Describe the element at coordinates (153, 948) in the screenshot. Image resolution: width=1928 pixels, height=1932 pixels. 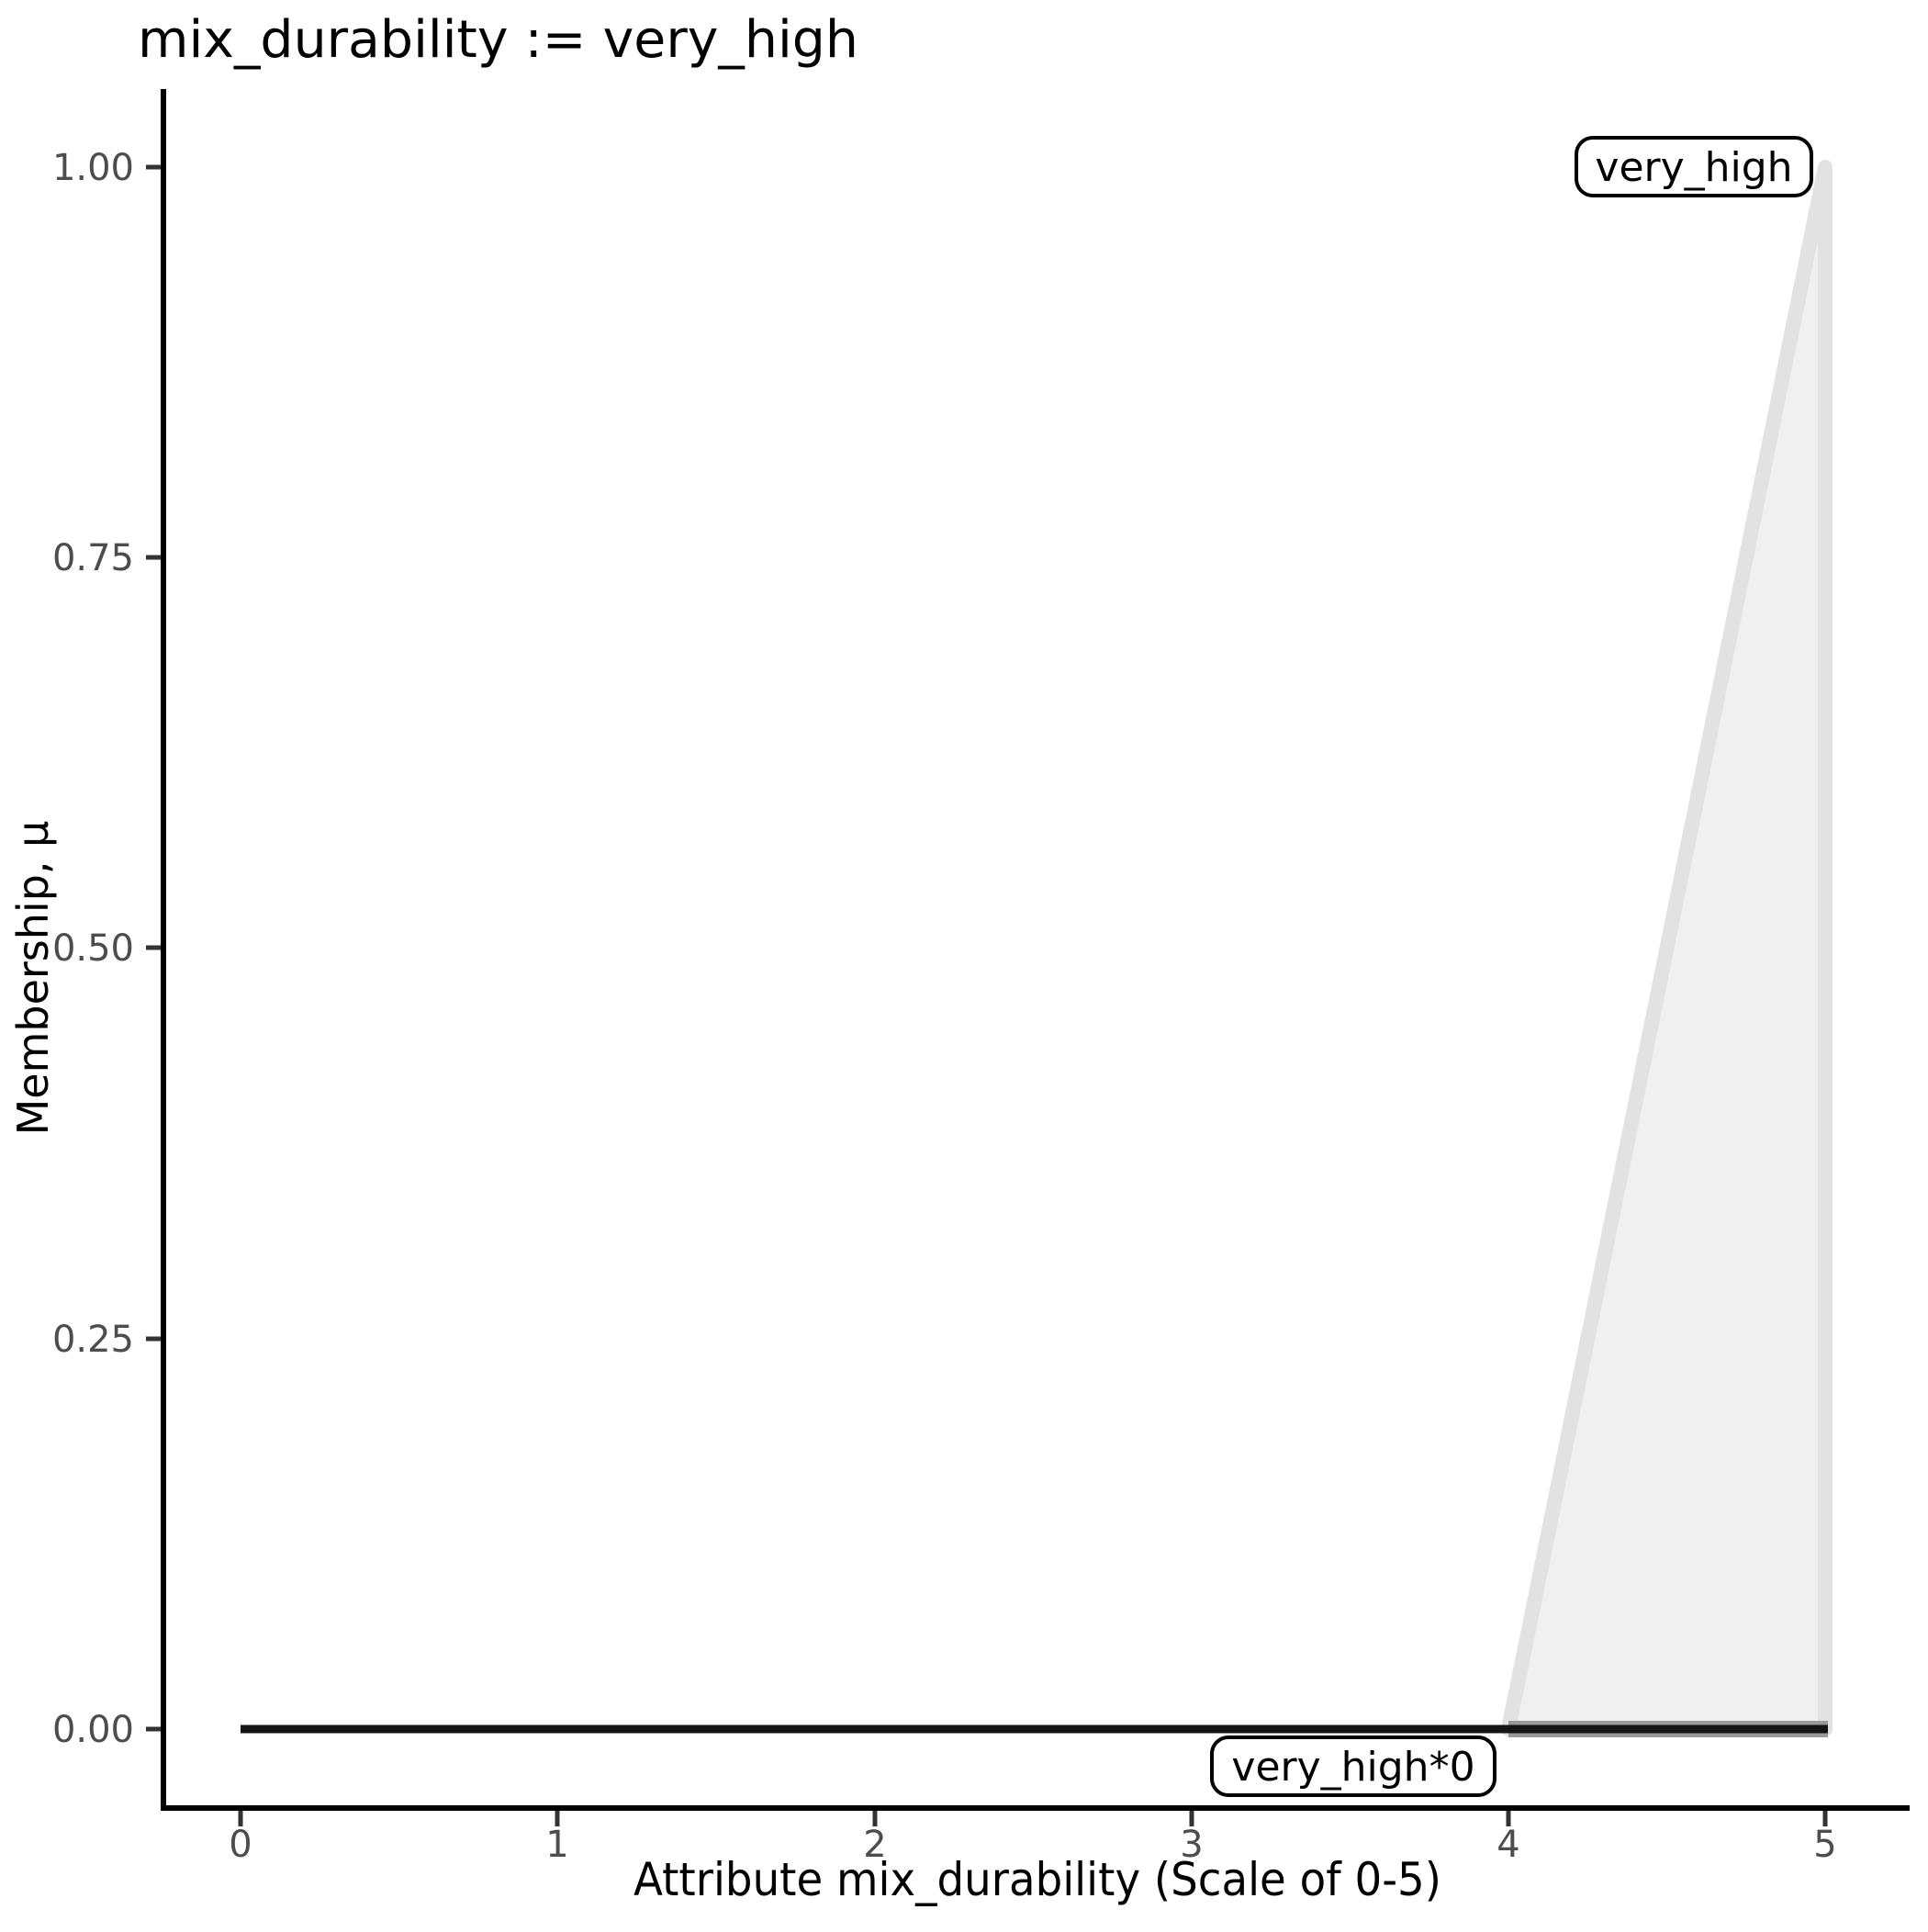
I see `y-tick-marks` at that location.